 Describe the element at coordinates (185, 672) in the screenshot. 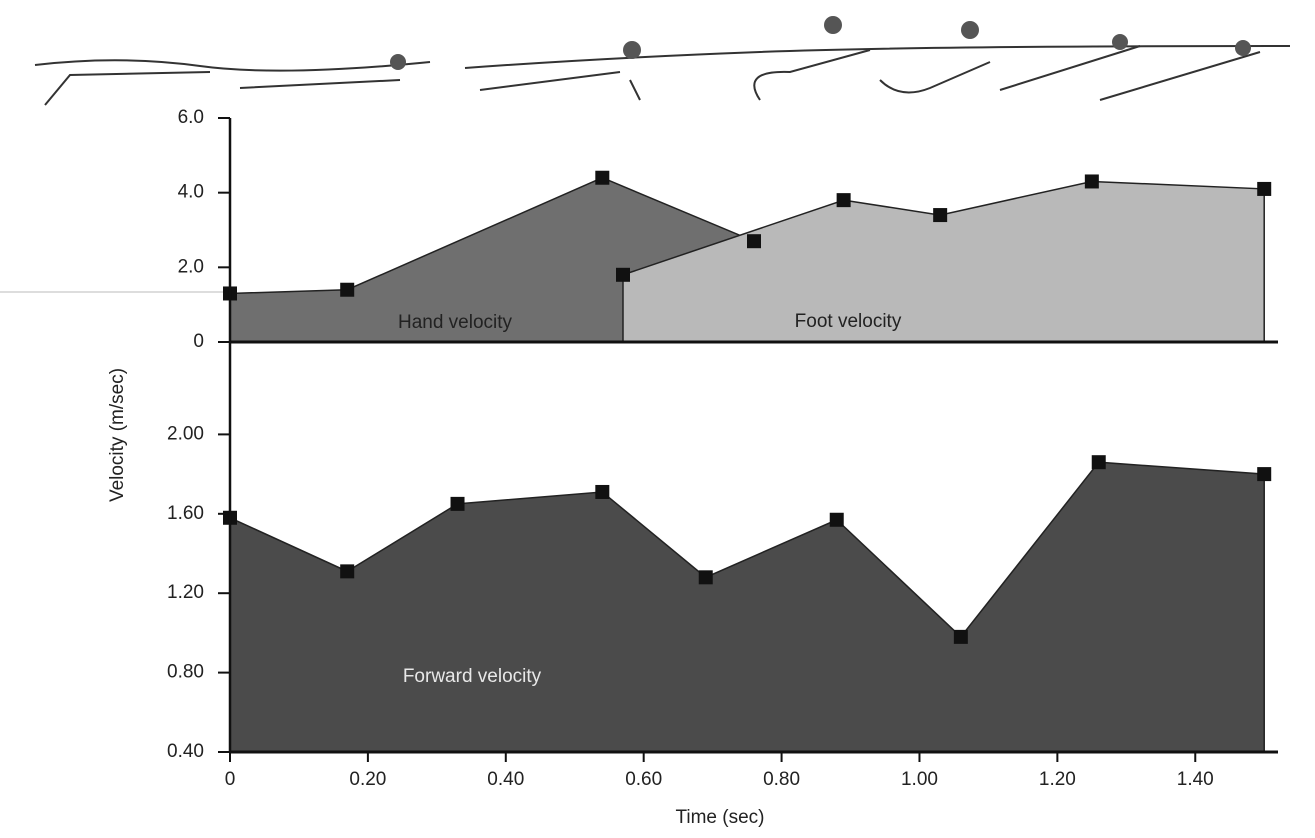

I see `y-tick-label: 0.80` at that location.